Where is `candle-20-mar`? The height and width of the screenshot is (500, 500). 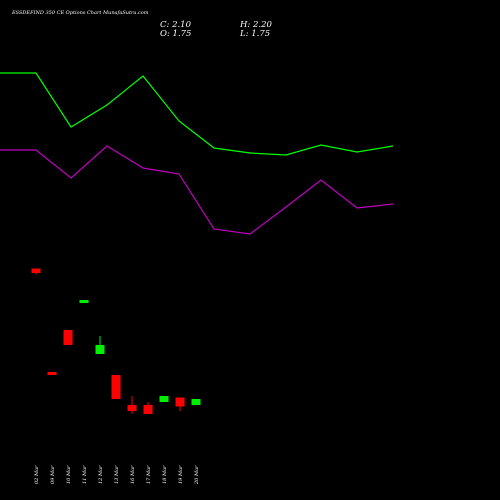
candle-20-mar is located at coordinates (196, 402).